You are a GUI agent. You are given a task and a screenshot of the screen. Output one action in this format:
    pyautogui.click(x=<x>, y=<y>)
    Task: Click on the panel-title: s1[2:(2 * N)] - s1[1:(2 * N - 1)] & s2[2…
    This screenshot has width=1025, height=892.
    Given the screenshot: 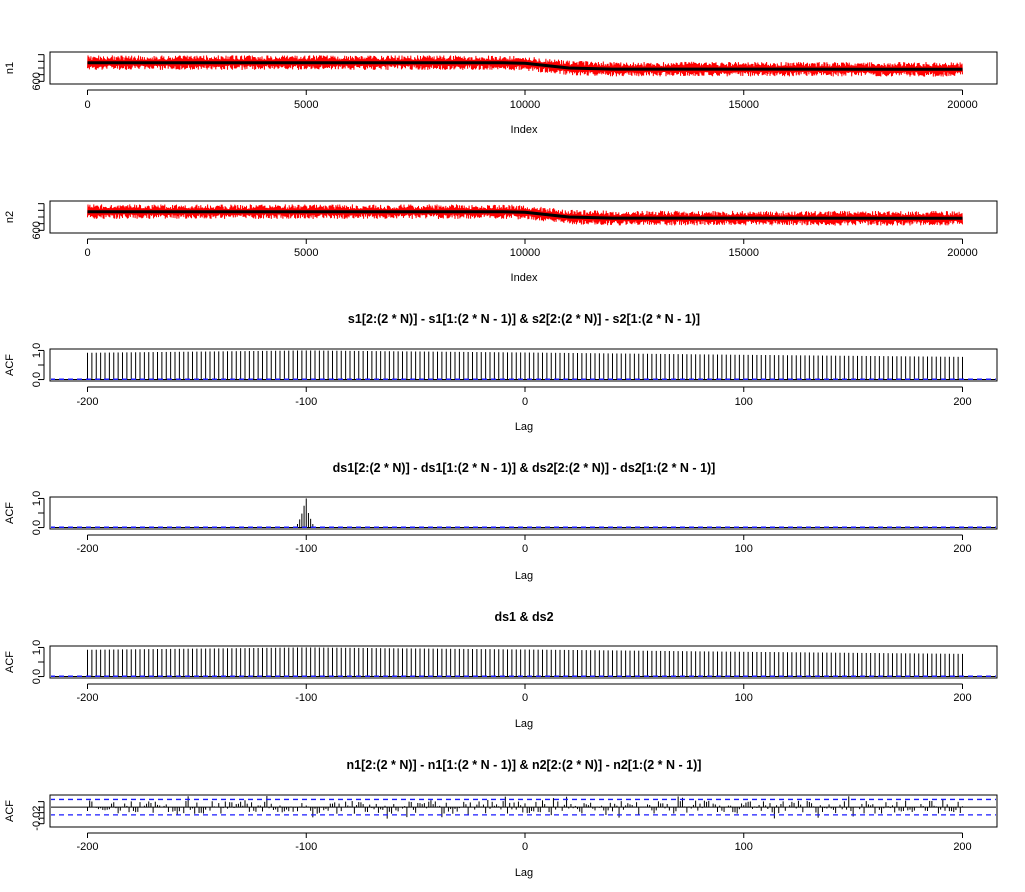 What is the action you would take?
    pyautogui.click(x=524, y=319)
    